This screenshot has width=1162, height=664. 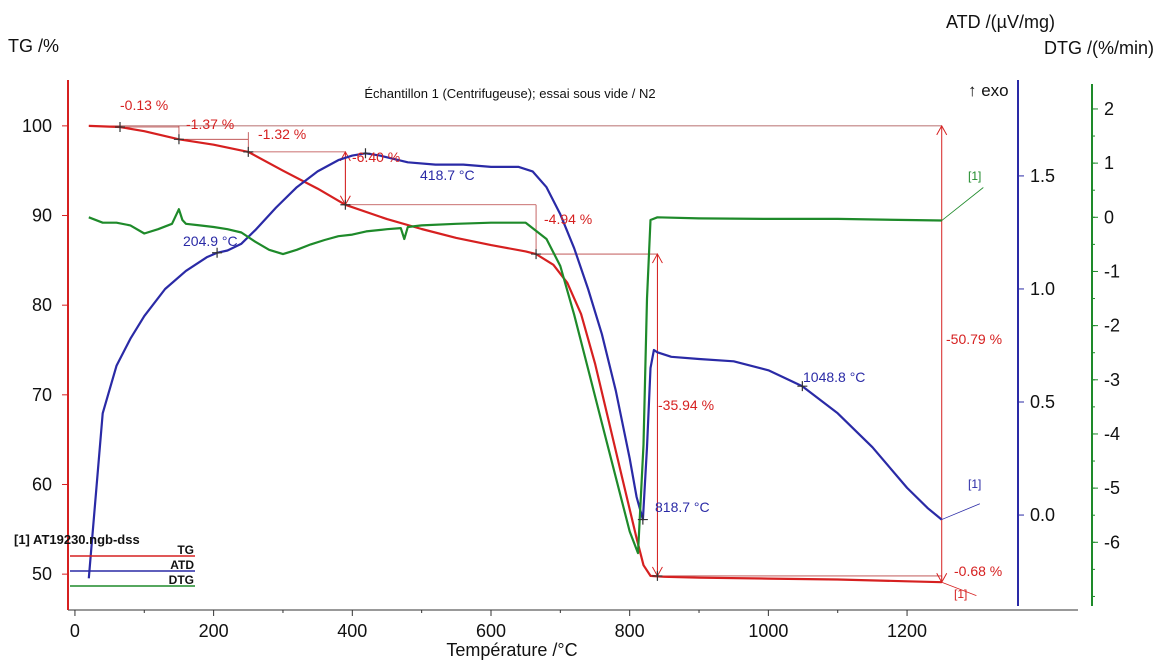 What do you see at coordinates (1000, 22) in the screenshot?
I see `atd-axis-title: ATD /(µV/mg)` at bounding box center [1000, 22].